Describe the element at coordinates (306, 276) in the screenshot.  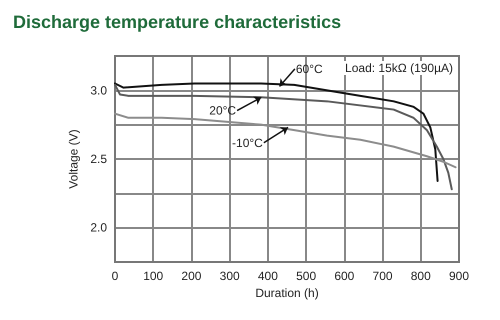
I see `x-tick-label: 500` at that location.